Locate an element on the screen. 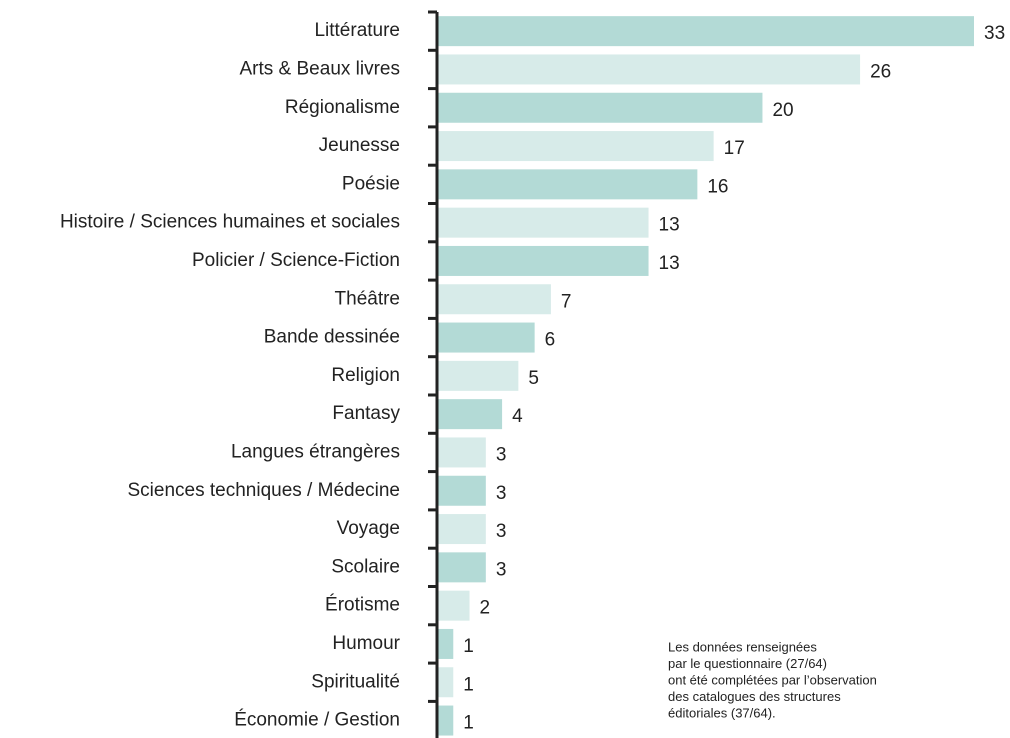 The height and width of the screenshot is (738, 1010). value-label: 17 is located at coordinates (734, 148).